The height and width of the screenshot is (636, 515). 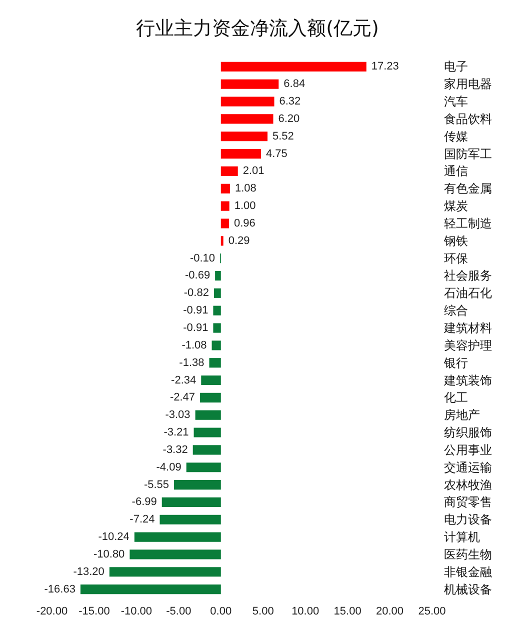 What do you see at coordinates (179, 612) in the screenshot?
I see `x-tick-label: -5.00` at bounding box center [179, 612].